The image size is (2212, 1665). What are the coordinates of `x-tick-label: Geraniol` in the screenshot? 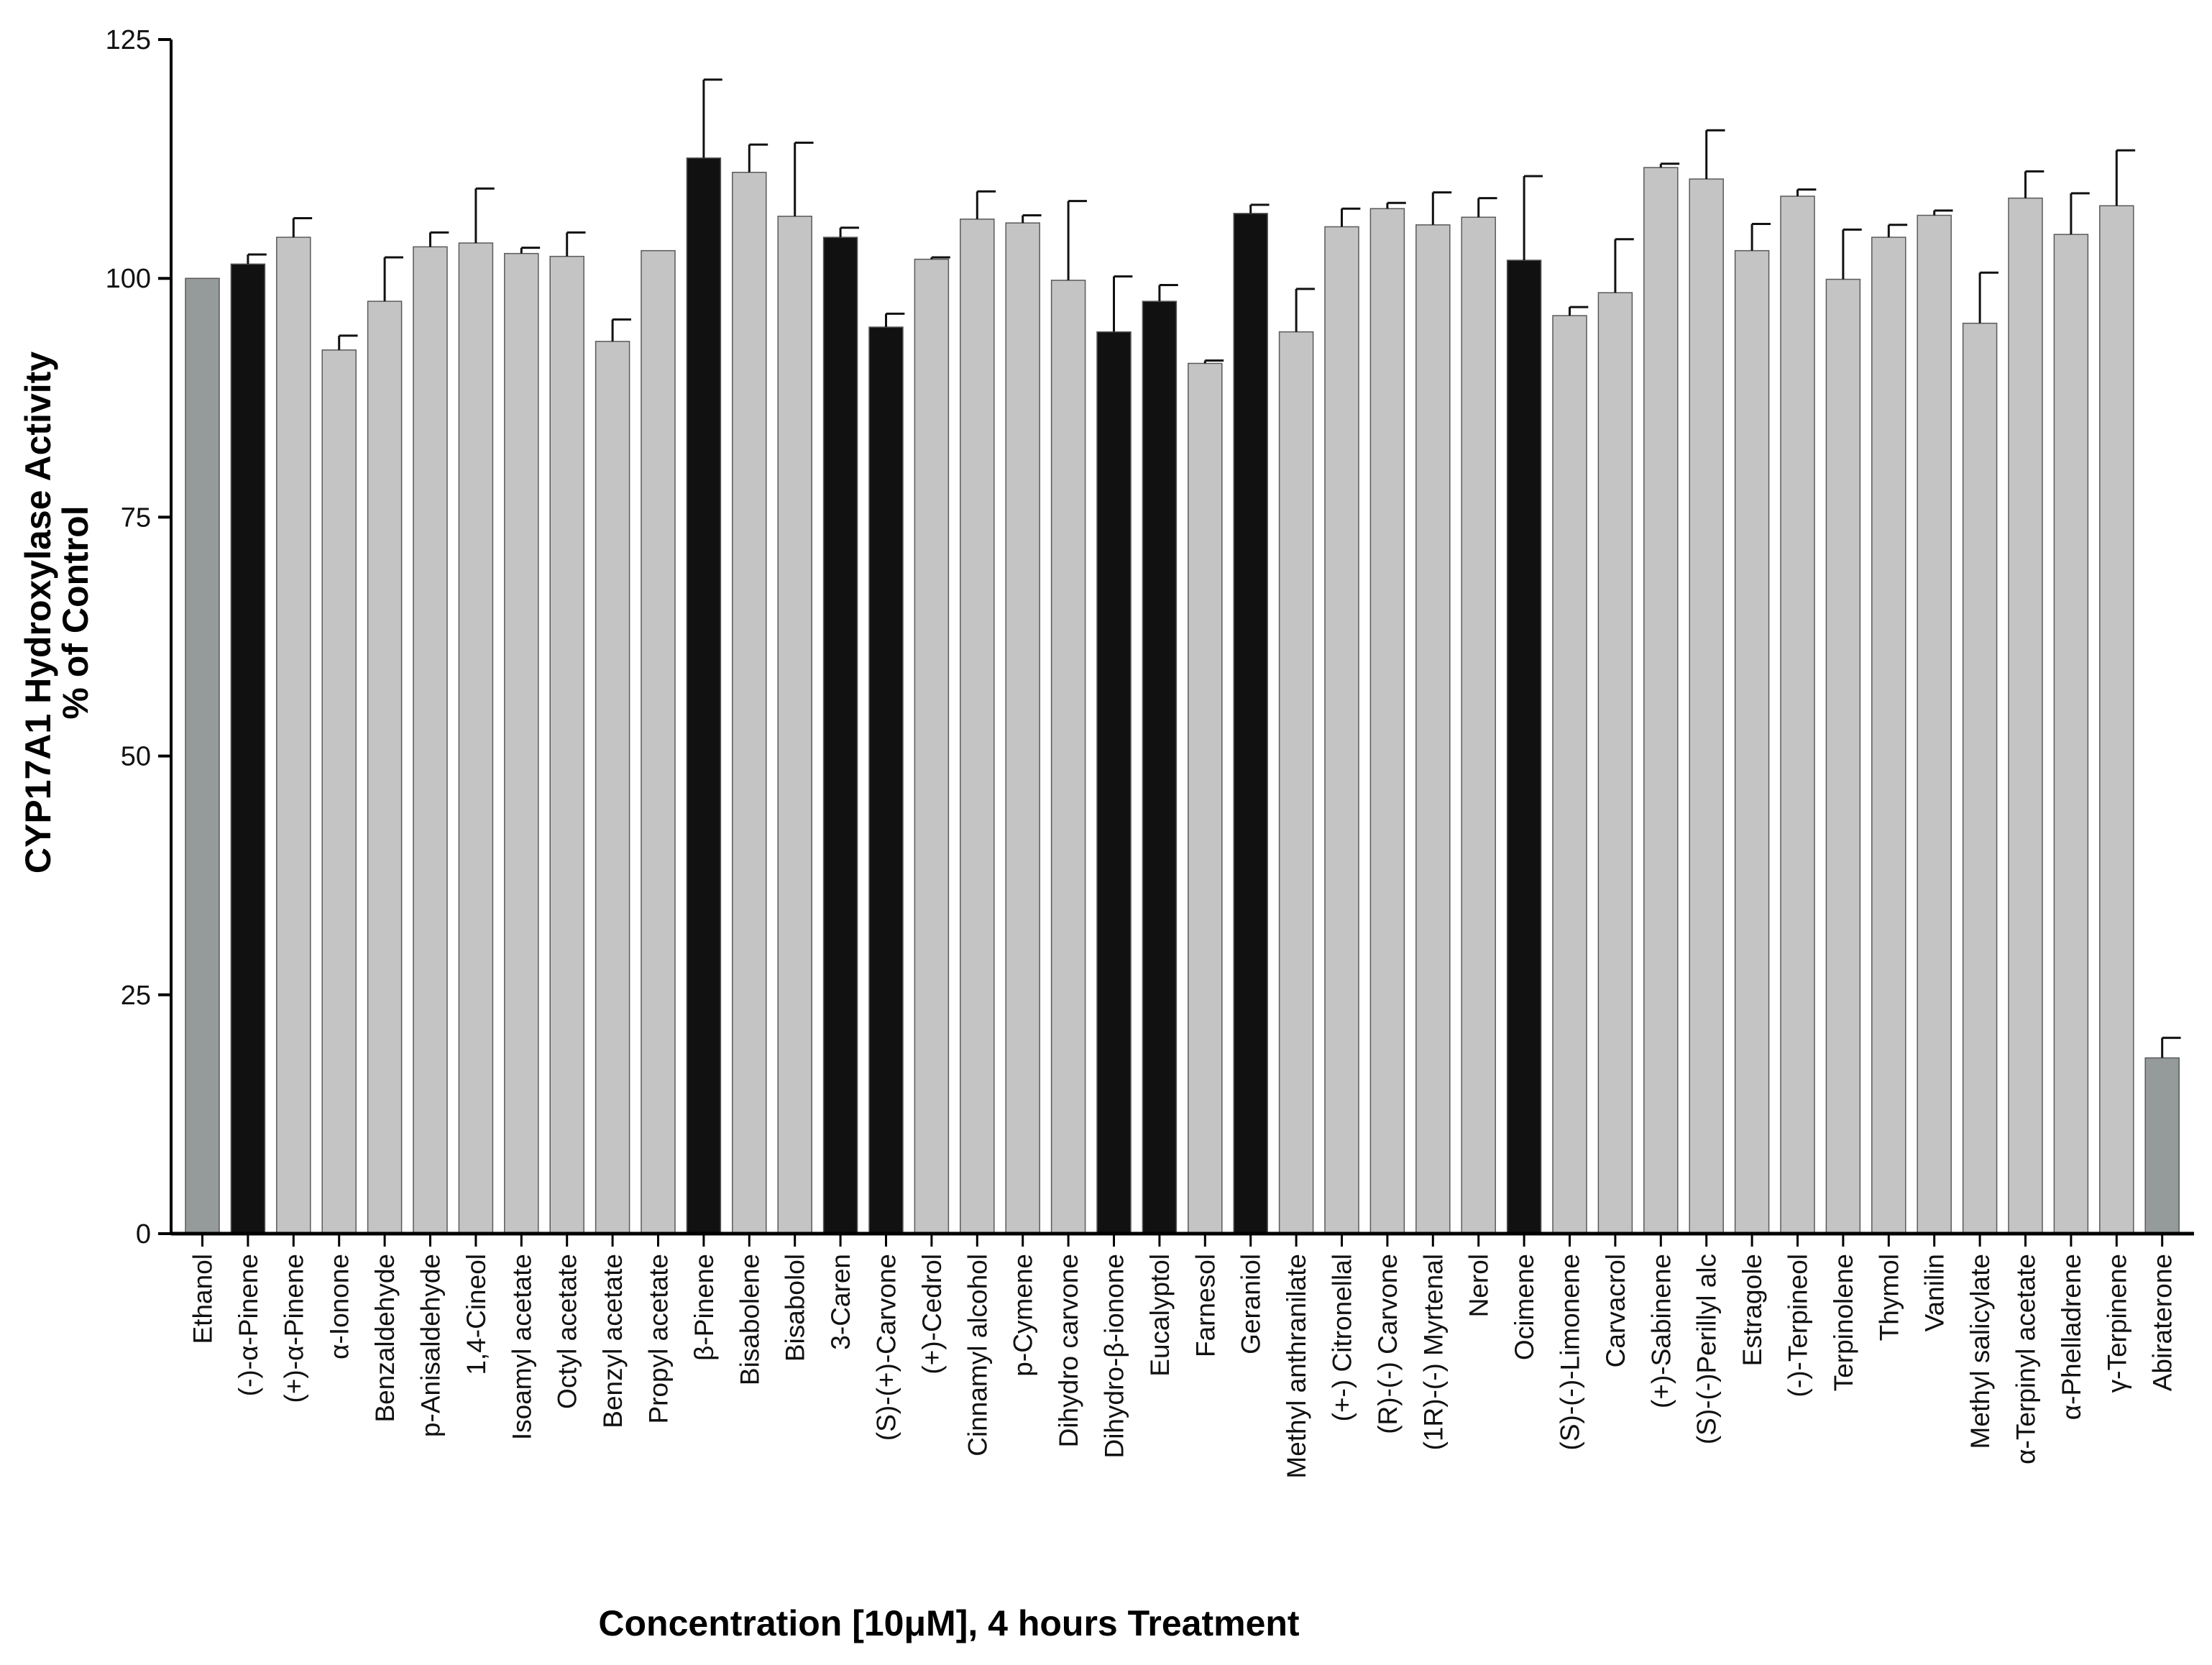 It's located at (1251, 1304).